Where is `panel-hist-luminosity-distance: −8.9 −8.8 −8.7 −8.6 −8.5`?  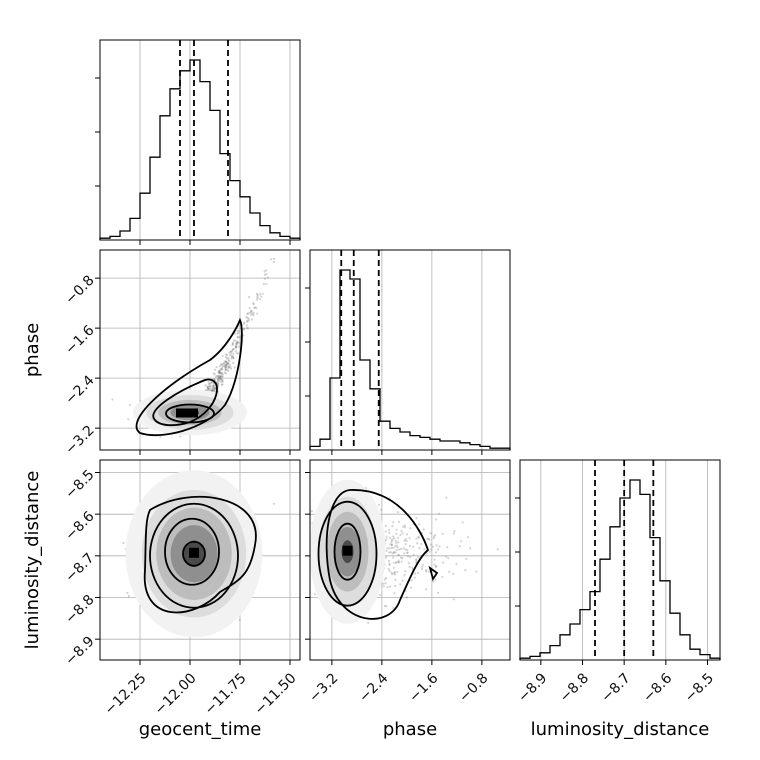
panel-hist-luminosity-distance: −8.9 −8.8 −8.7 −8.6 −8.5 is located at coordinates (618, 582).